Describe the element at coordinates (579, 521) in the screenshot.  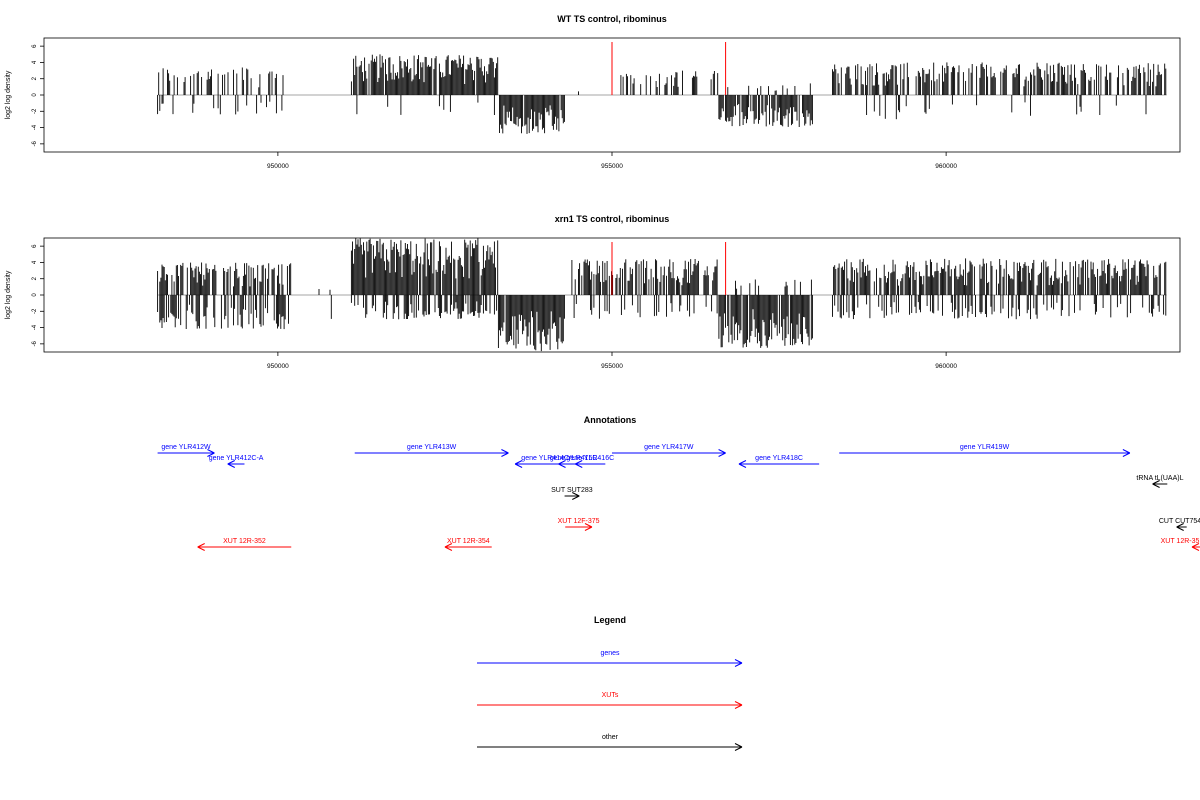
I see `feature-label: XUT 12F-375` at that location.